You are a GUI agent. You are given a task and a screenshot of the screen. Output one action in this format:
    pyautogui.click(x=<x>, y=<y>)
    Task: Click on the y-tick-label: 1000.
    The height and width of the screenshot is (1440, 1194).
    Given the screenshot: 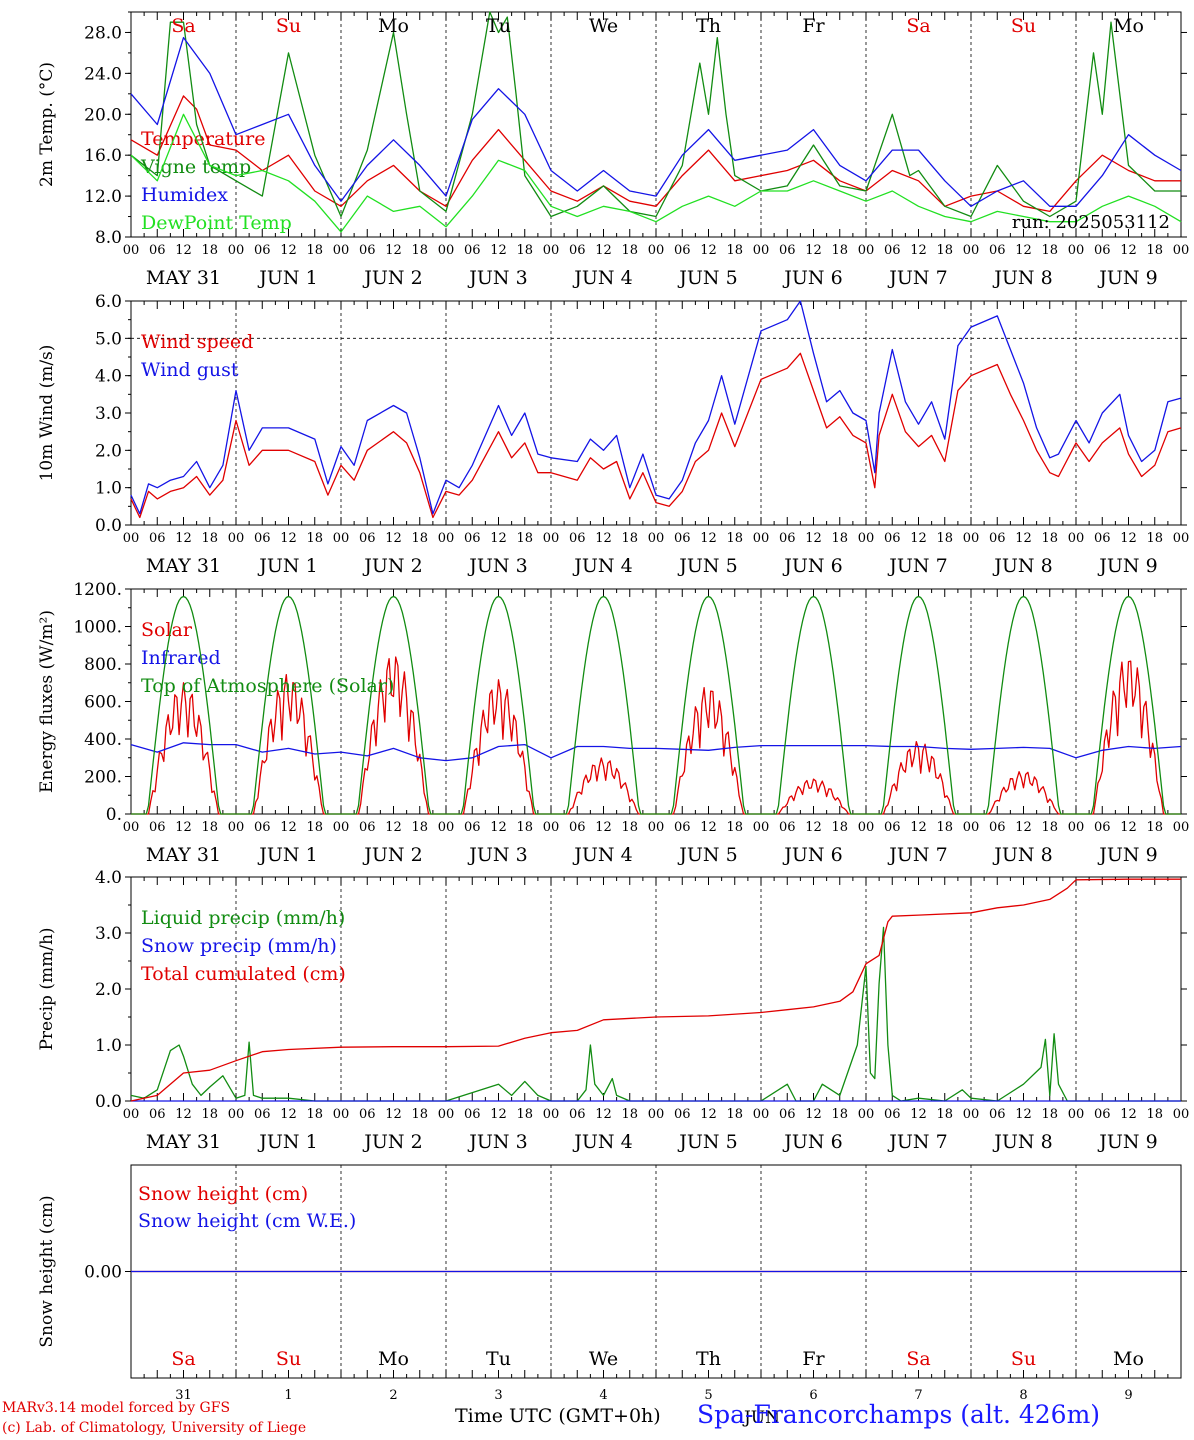 What is the action you would take?
    pyautogui.click(x=97, y=628)
    